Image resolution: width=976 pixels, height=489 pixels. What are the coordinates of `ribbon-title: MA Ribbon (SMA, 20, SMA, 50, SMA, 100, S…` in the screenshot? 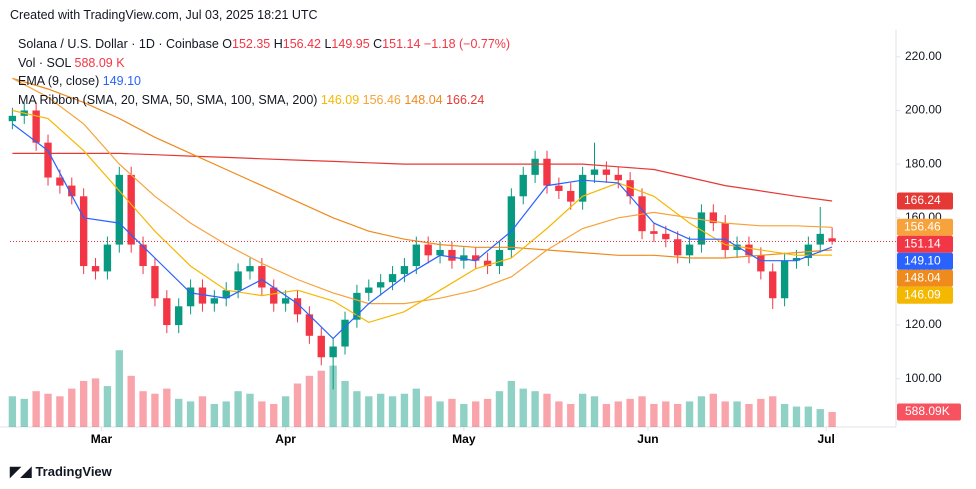 It's located at (168, 99).